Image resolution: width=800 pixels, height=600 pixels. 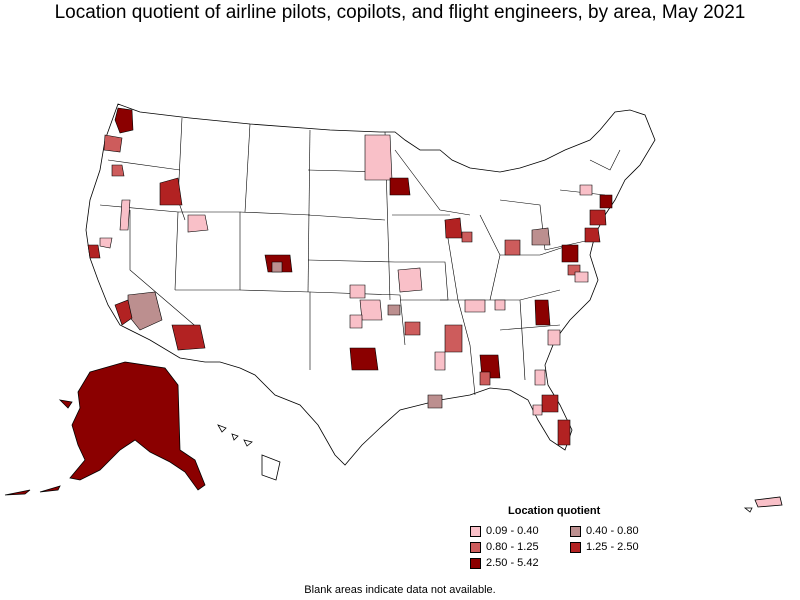 I want to click on area-boise, so click(x=171, y=191).